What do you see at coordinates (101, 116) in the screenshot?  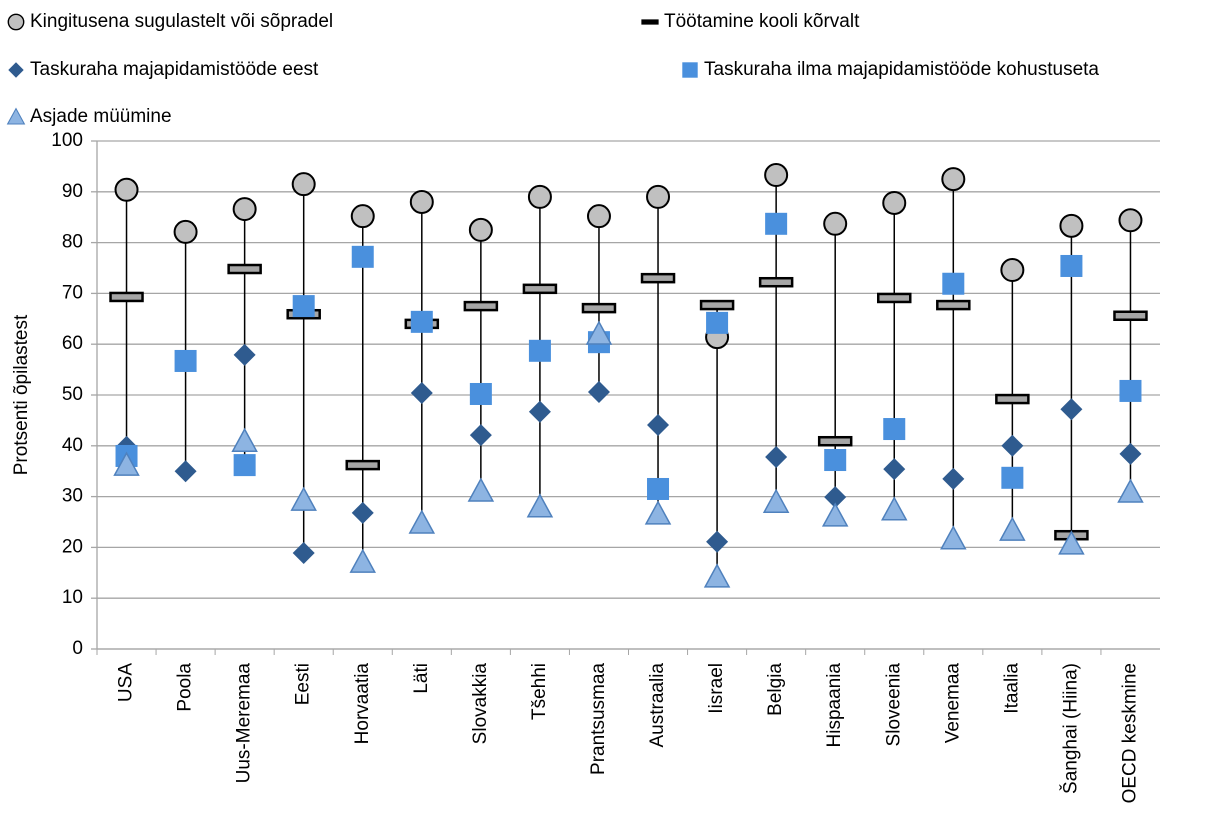 I see `legend-label: Asjade müümine` at bounding box center [101, 116].